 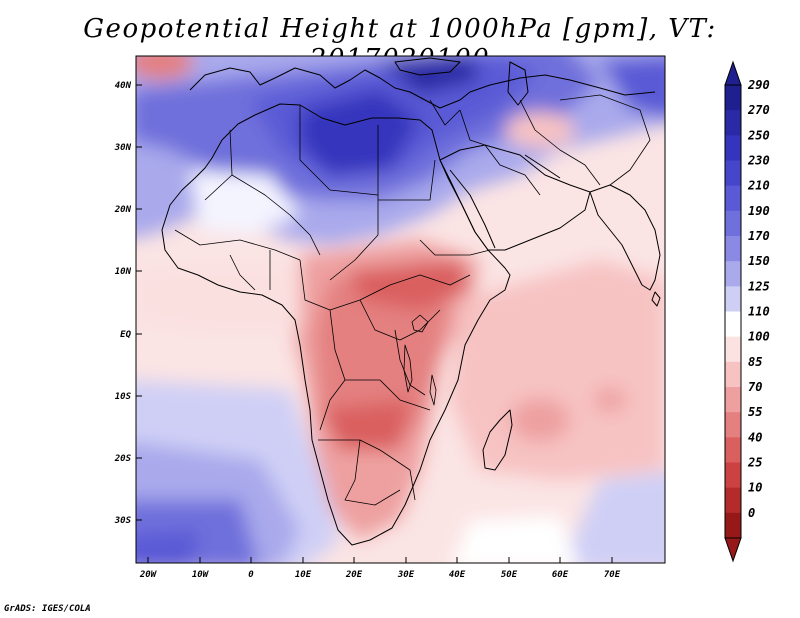 What do you see at coordinates (755, 387) in the screenshot?
I see `colorbar-label: 70` at bounding box center [755, 387].